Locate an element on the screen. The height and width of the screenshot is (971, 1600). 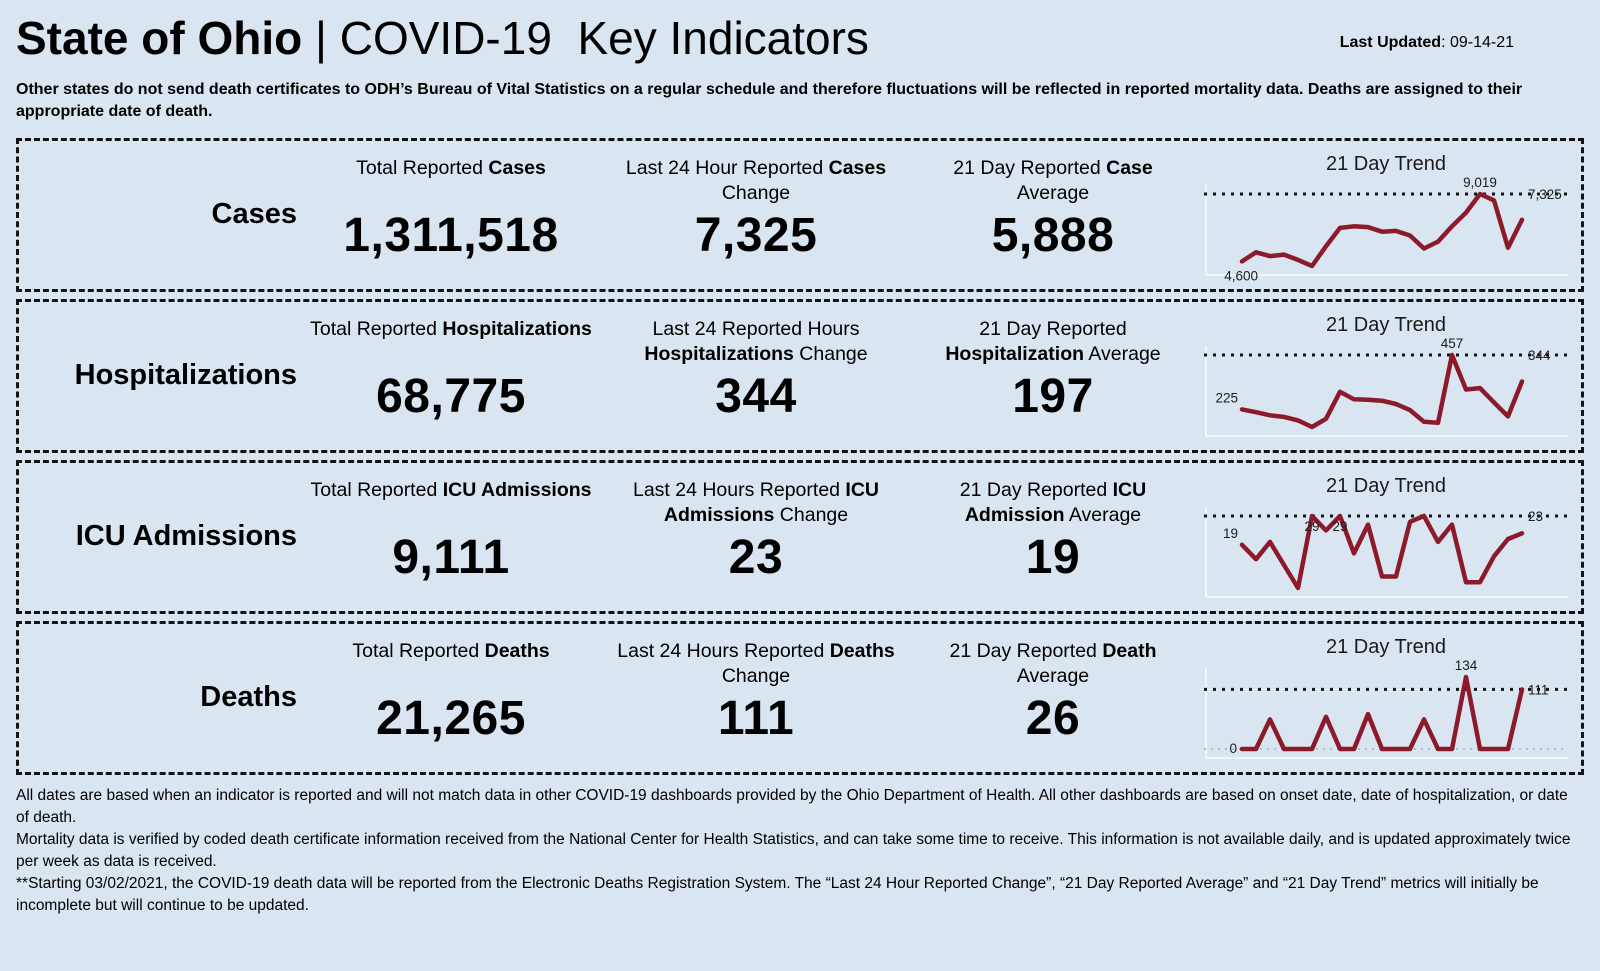
deaths-total-metric: Total Reported Deaths 21,265 is located at coordinates (451, 698).